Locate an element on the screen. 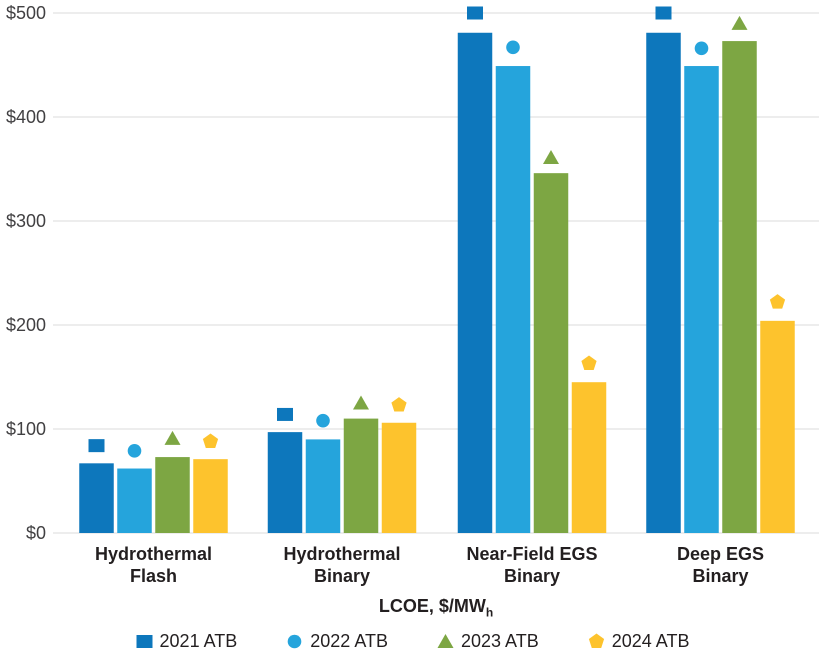 The image size is (825, 660). legend-label: 2024 ATB is located at coordinates (650, 641).